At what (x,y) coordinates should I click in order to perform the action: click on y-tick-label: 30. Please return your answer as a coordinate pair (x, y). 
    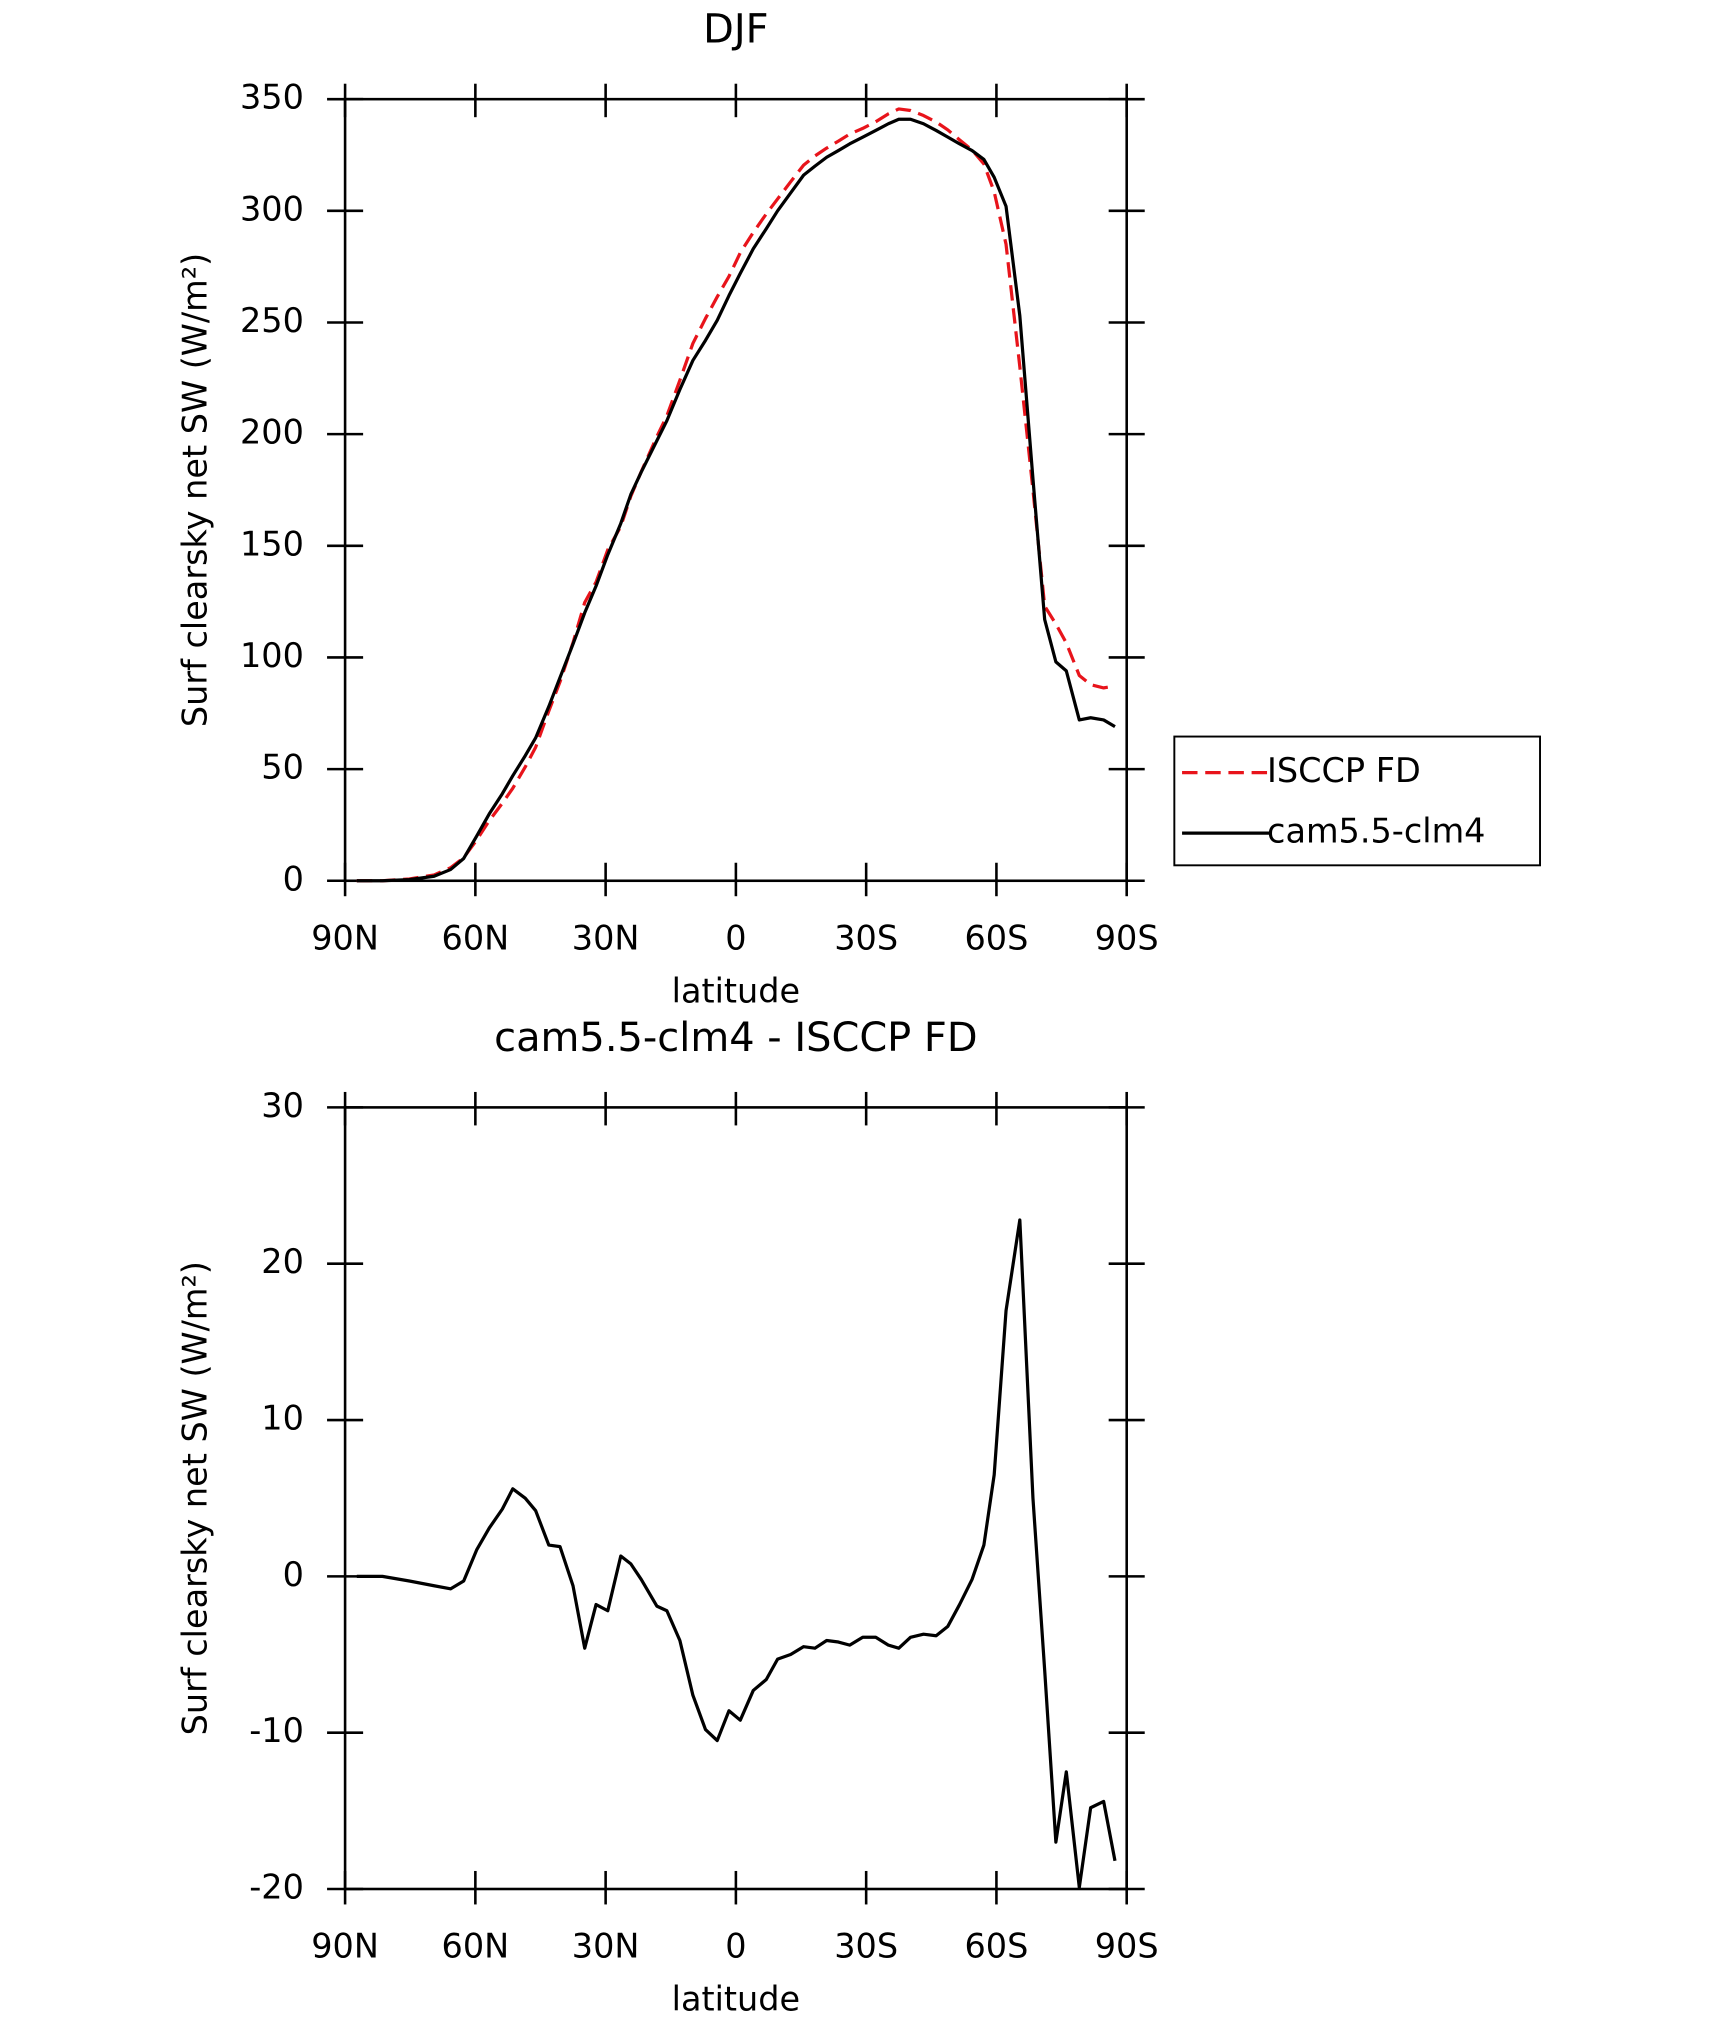
    Looking at the image, I should click on (282, 1105).